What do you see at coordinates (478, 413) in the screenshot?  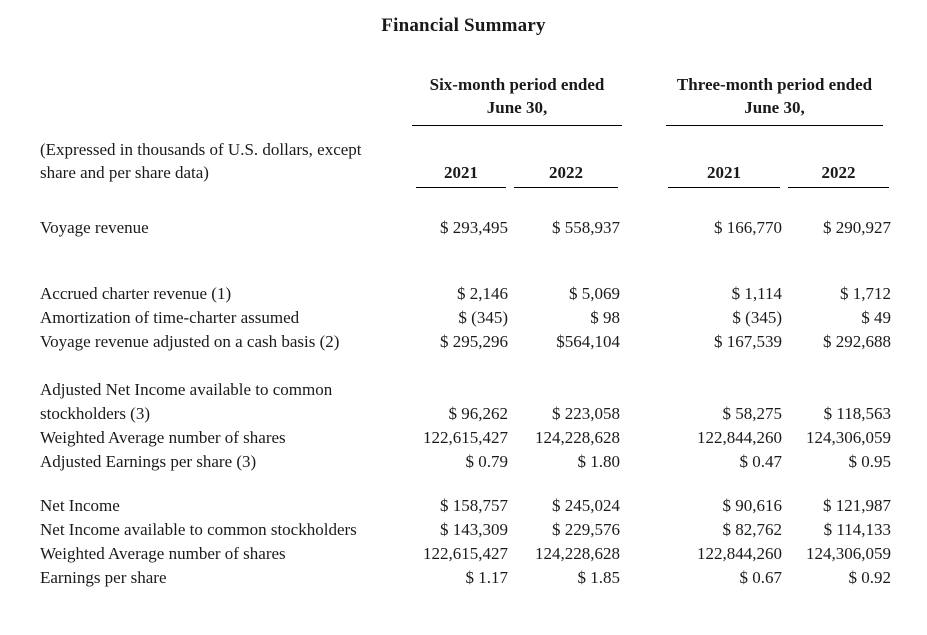 I see `cell-value: $ 96,262` at bounding box center [478, 413].